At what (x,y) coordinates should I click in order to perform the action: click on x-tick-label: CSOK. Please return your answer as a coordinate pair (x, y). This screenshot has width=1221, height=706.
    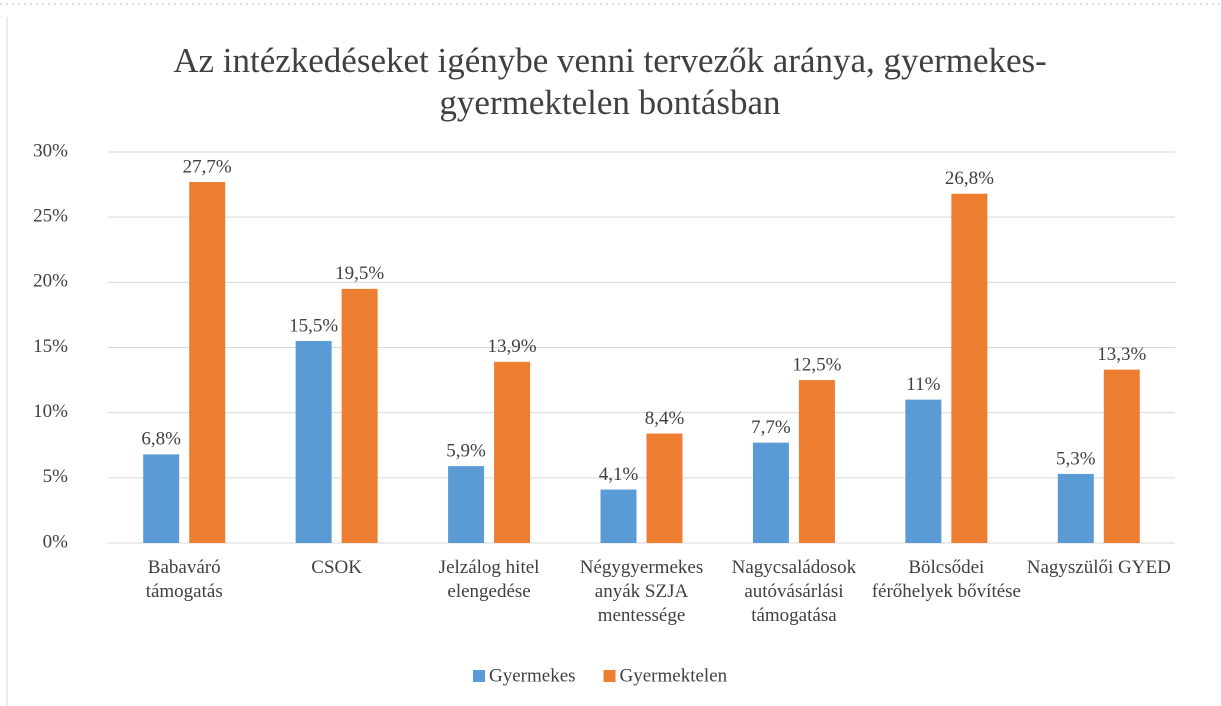
    Looking at the image, I should click on (336, 567).